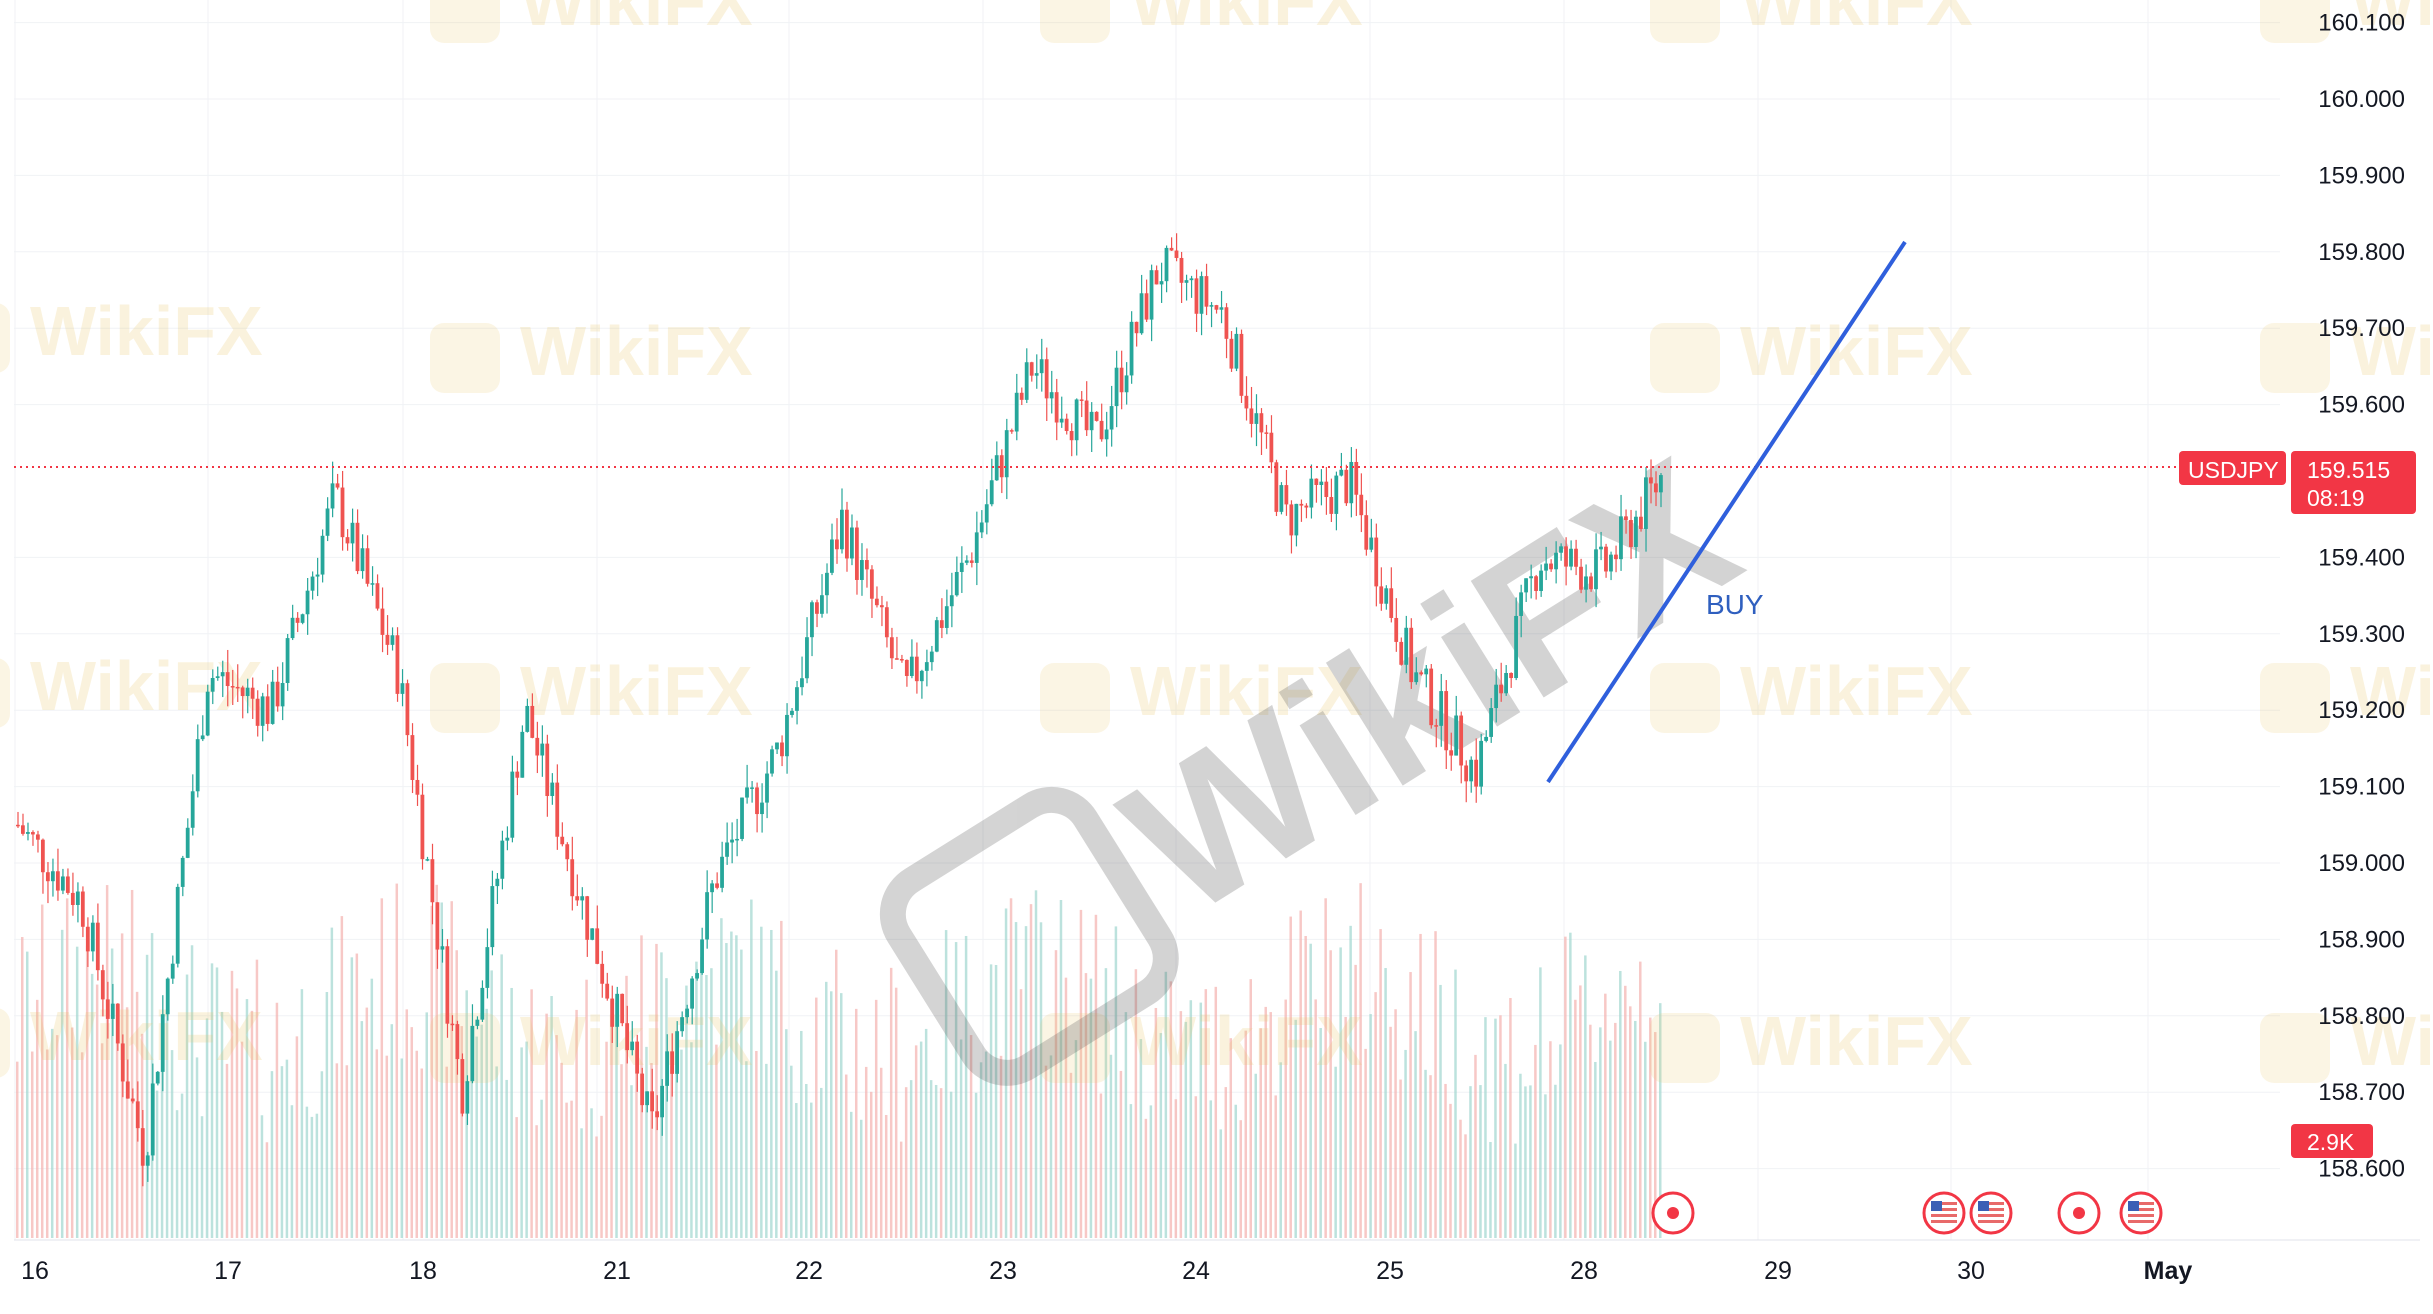  Describe the element at coordinates (1735, 604) in the screenshot. I see `buy-annotation: BUY` at that location.